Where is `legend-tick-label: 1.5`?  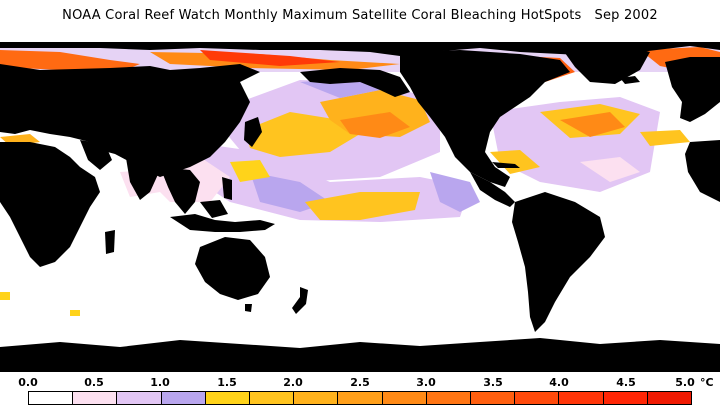 legend-tick-label: 1.5 is located at coordinates (227, 382).